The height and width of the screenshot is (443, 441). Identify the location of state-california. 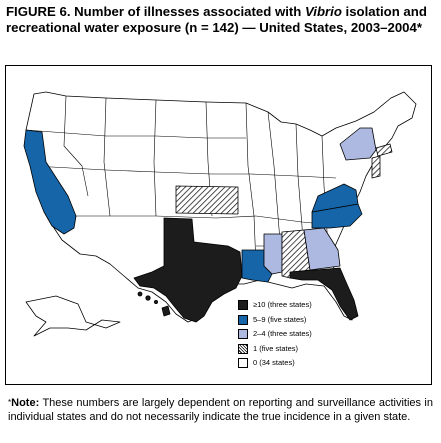
(50, 182).